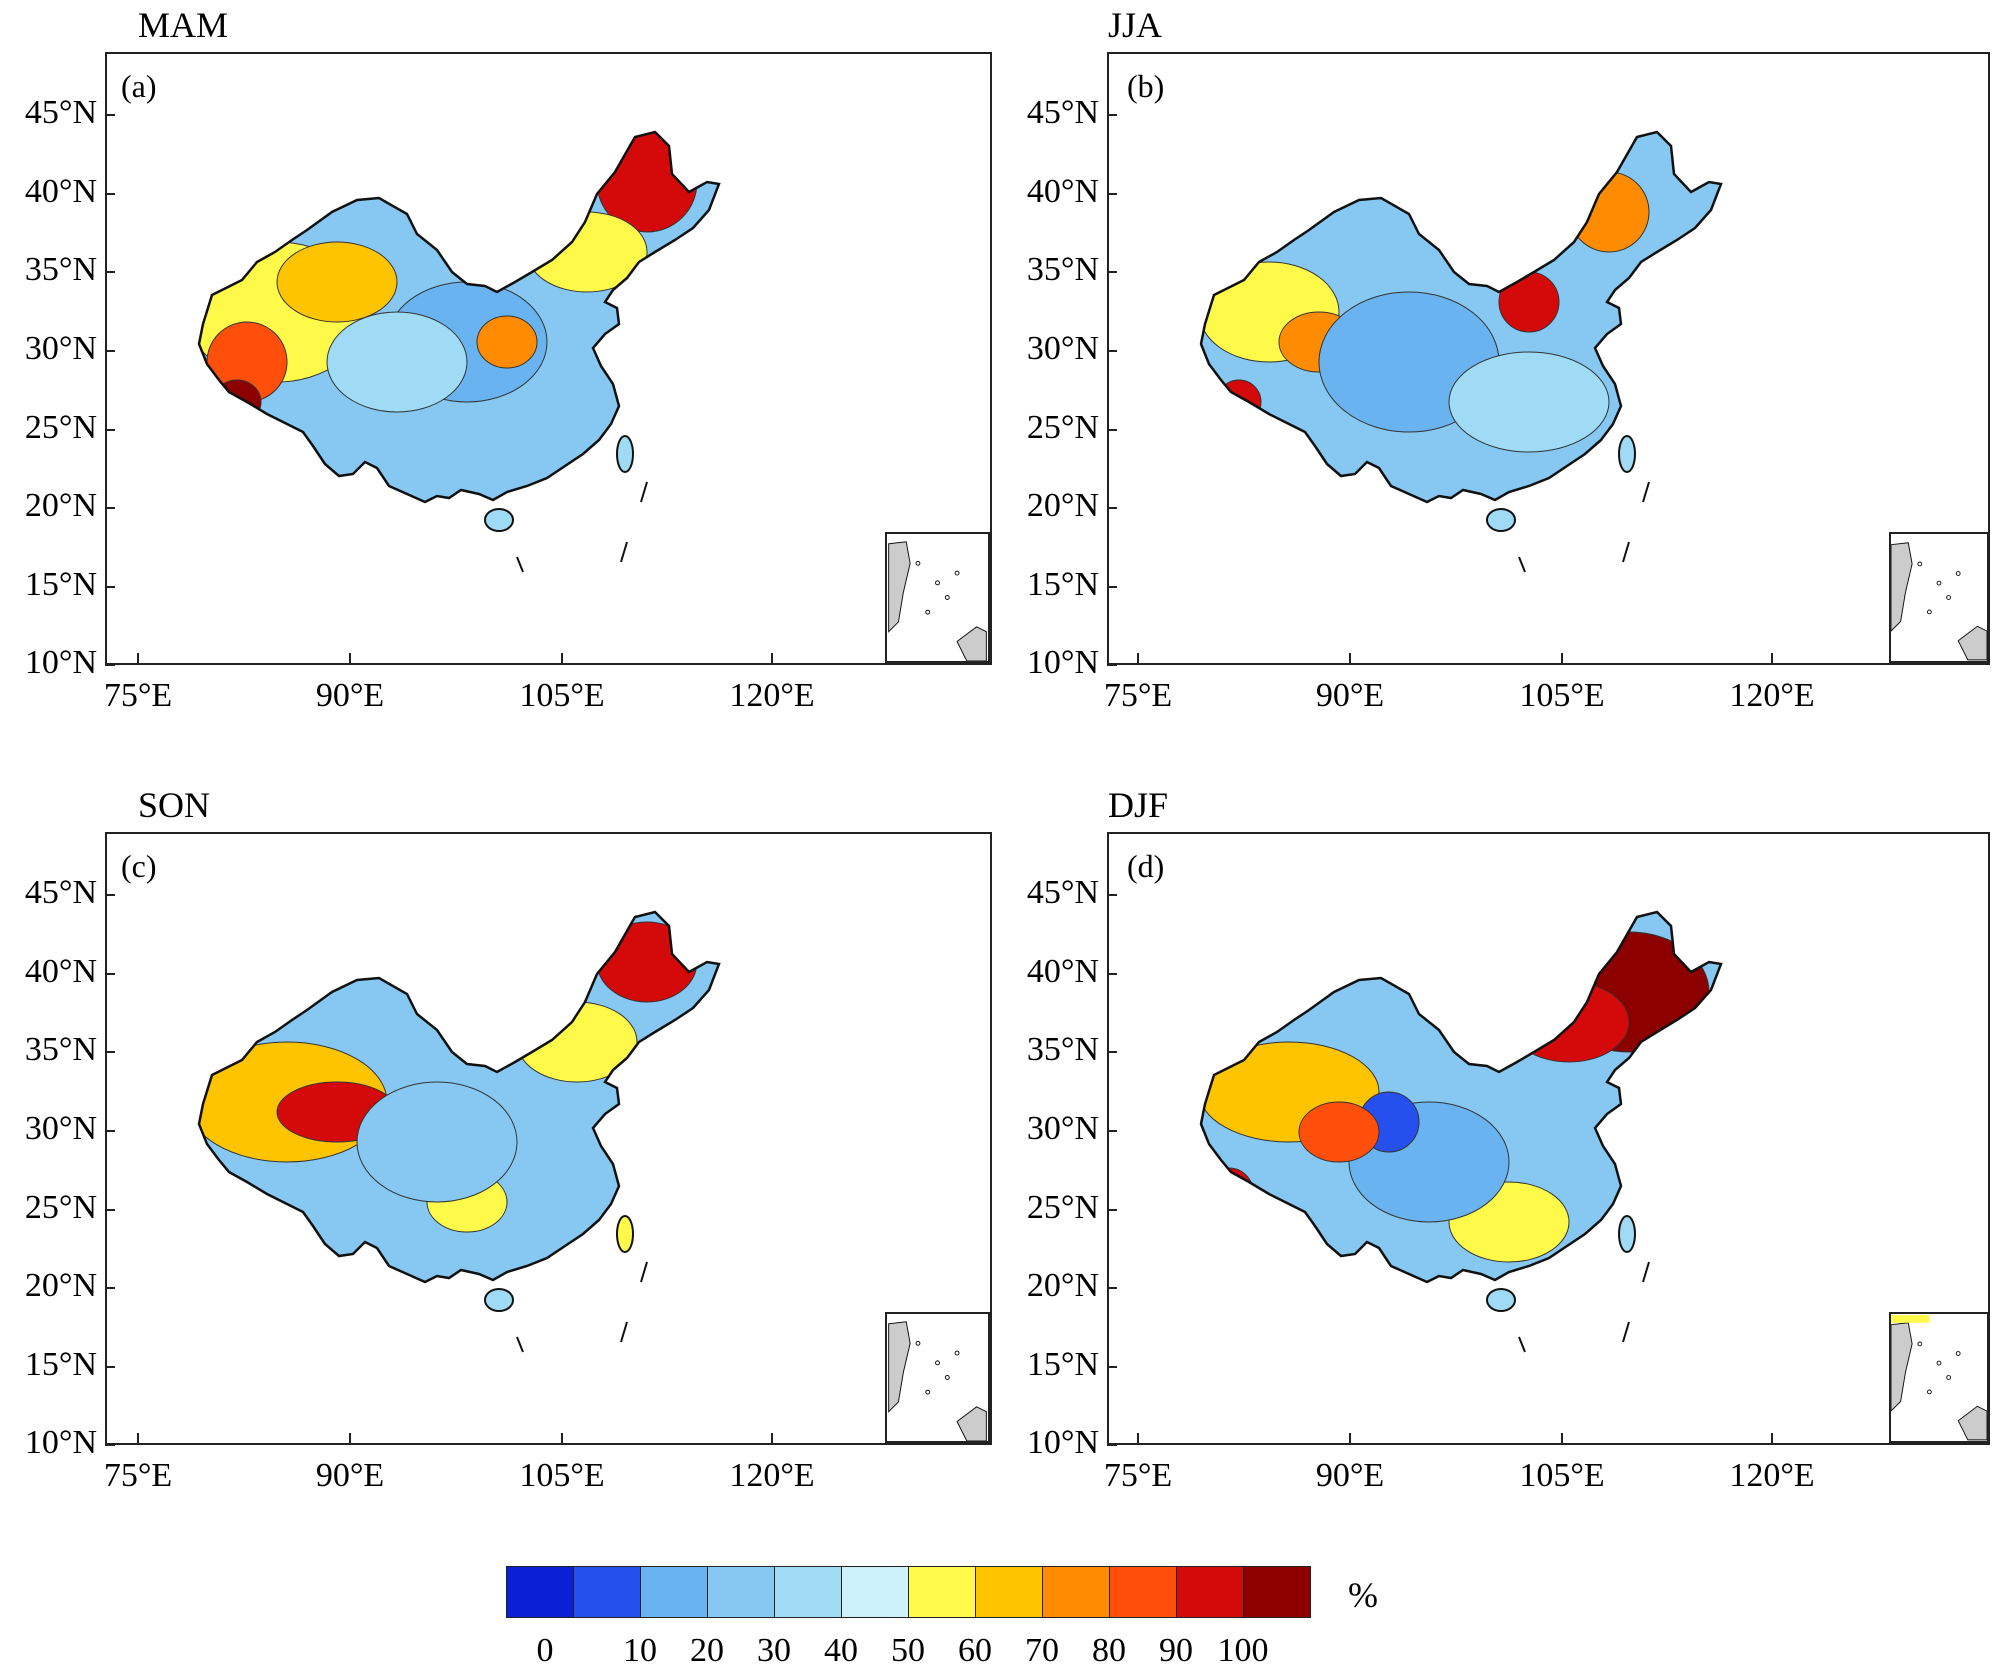 This screenshot has height=1670, width=2000. What do you see at coordinates (841, 1650) in the screenshot?
I see `colorbar-tick-label: 40` at bounding box center [841, 1650].